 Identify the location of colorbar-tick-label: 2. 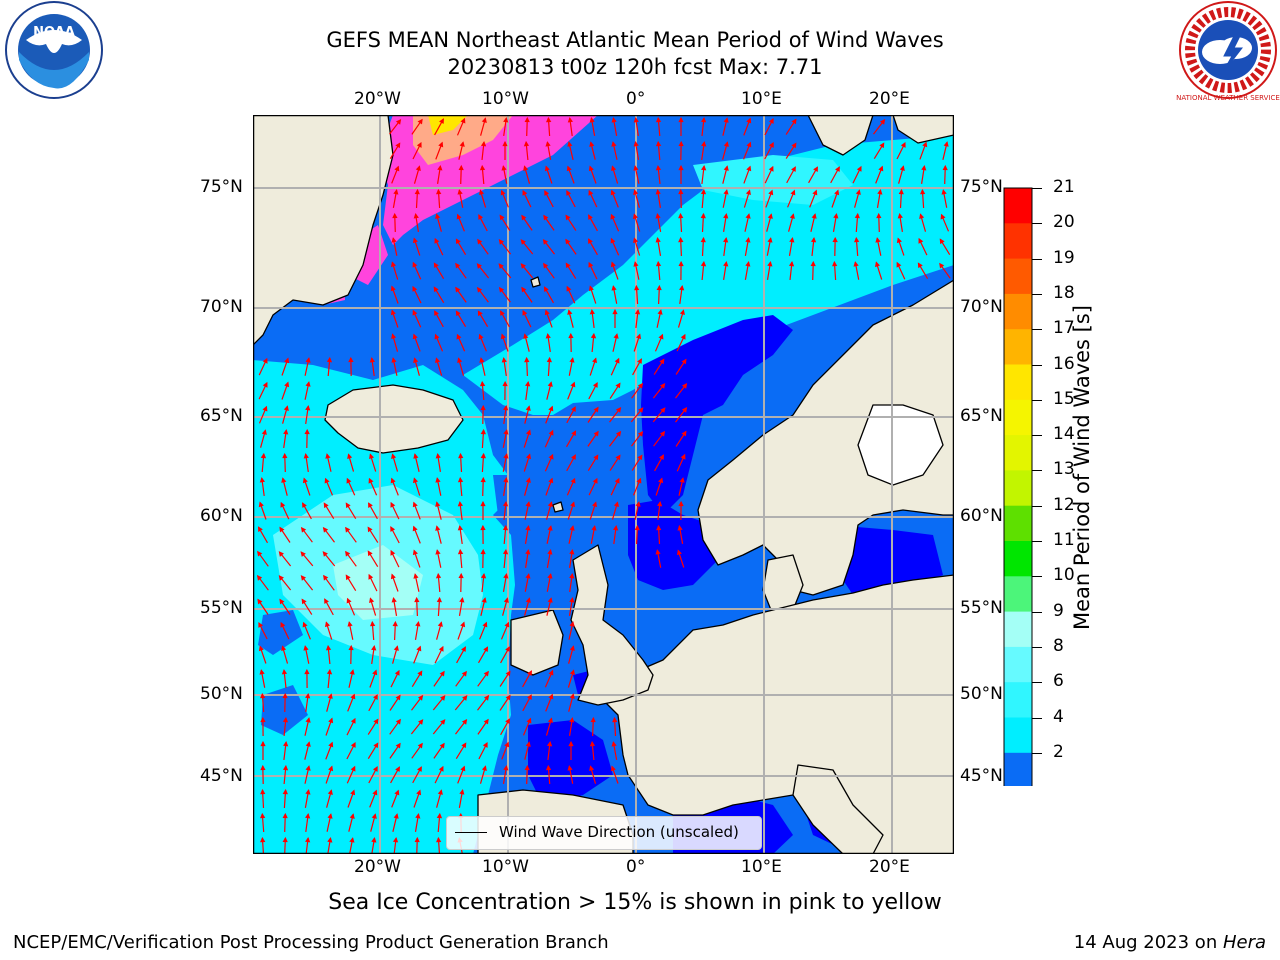
(1058, 751).